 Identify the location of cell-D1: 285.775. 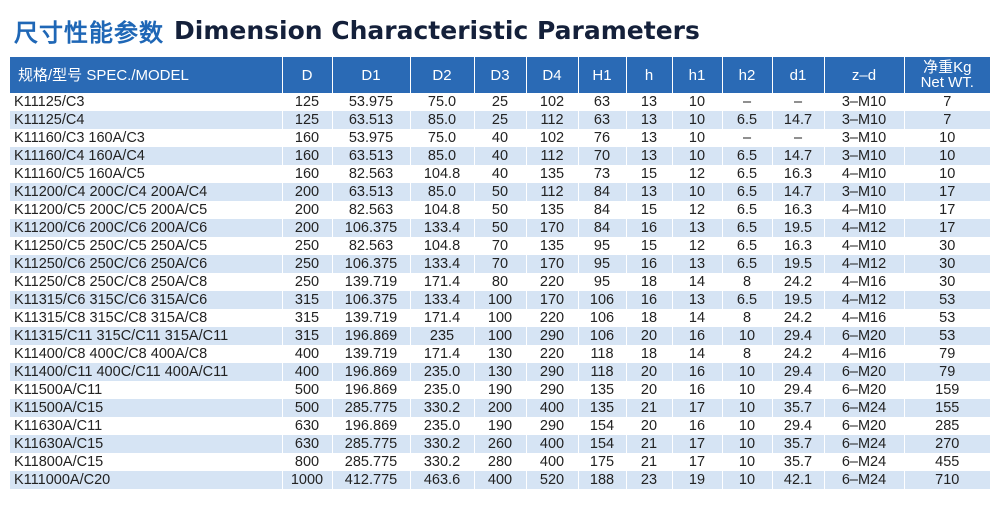
(371, 408).